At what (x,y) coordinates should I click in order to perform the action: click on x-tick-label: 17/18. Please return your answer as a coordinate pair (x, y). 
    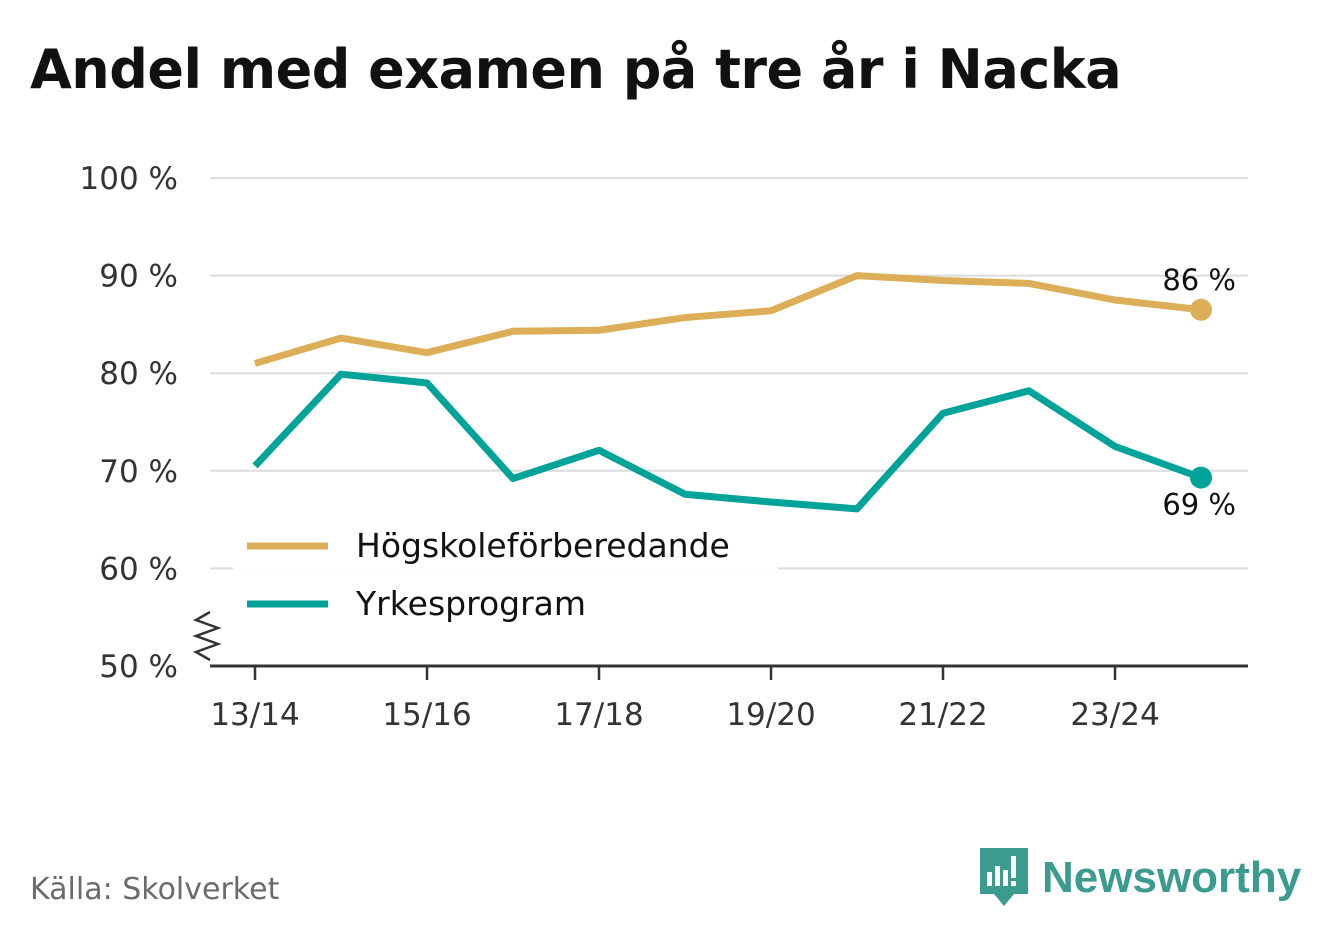
    Looking at the image, I should click on (598, 715).